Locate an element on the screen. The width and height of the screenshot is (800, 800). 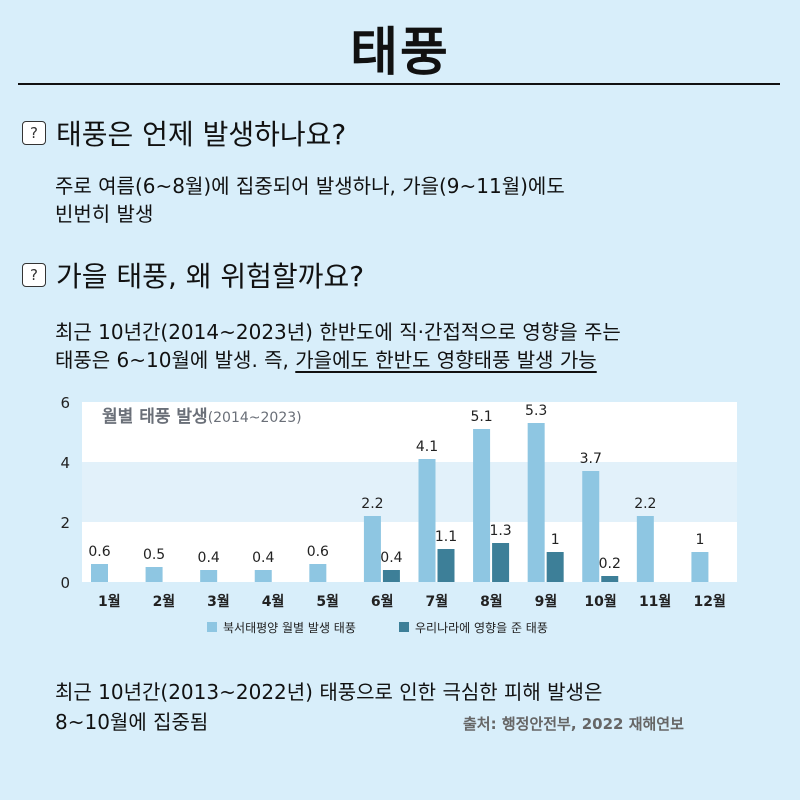
page-title: 태풍 is located at coordinates (400, 53).